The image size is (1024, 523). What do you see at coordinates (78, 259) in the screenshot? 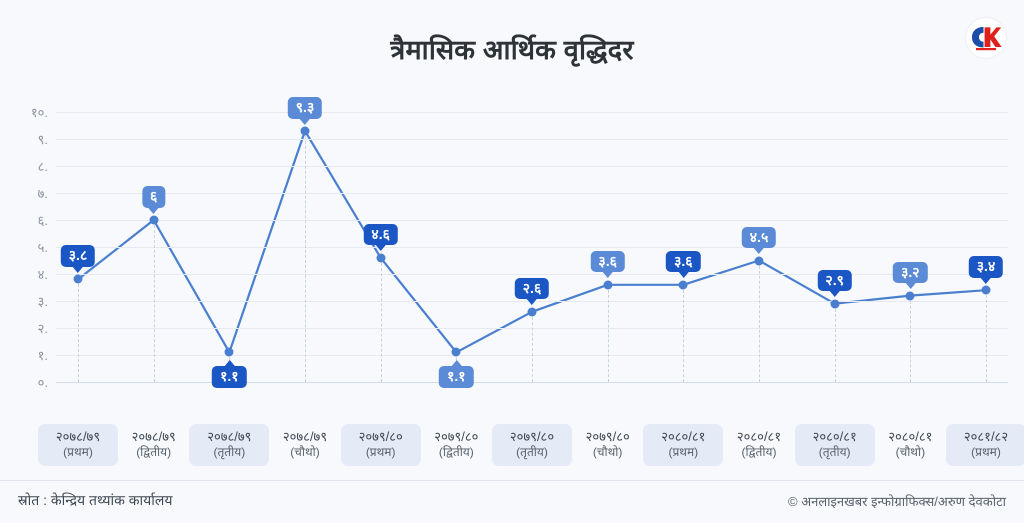
I see `data-point-value-label: ३.८` at bounding box center [78, 259].